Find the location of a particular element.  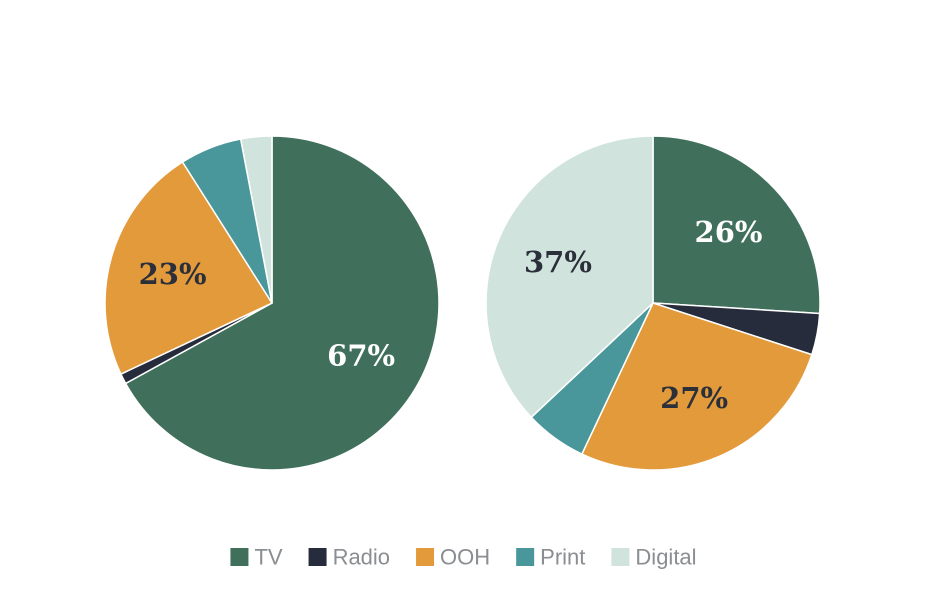

right-pie-slice-tv is located at coordinates (736, 225).